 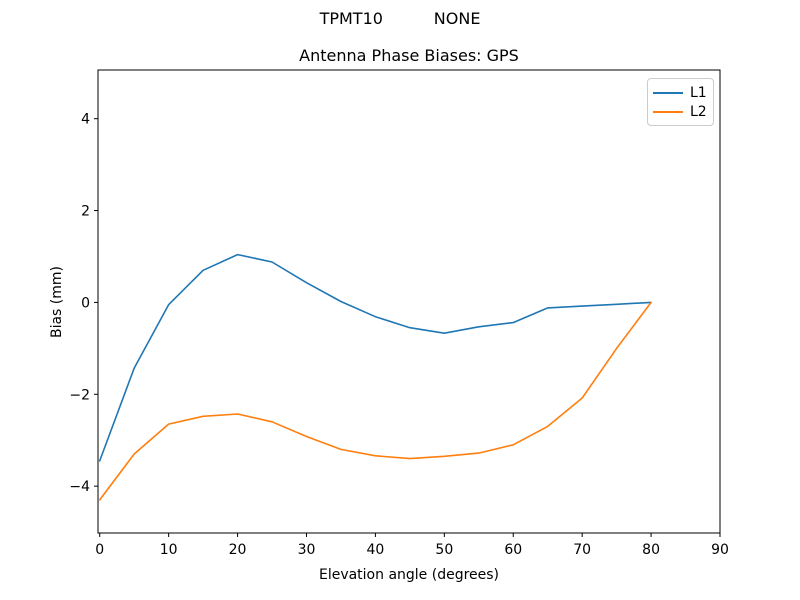 What do you see at coordinates (375, 550) in the screenshot?
I see `x-tick-label: 40` at bounding box center [375, 550].